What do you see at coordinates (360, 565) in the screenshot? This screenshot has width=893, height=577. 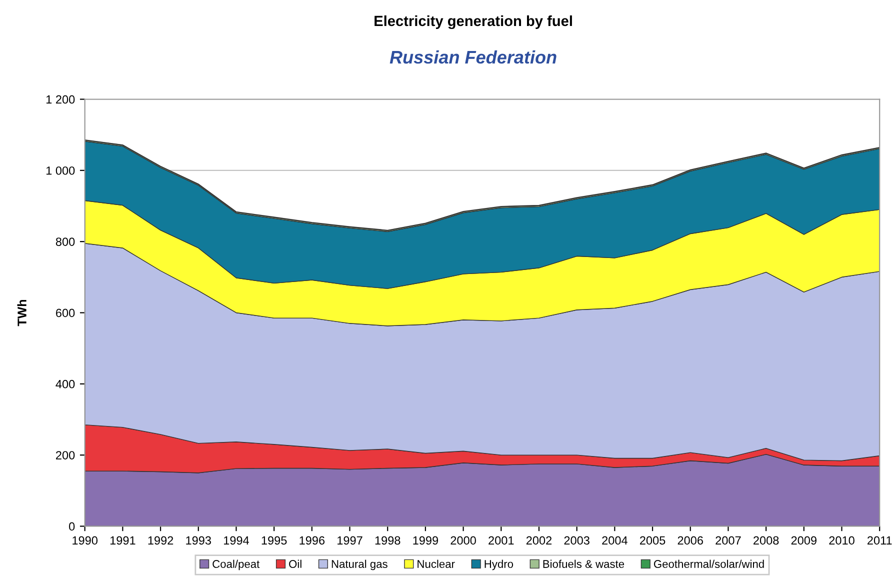 I see `legend-label: Natural gas` at bounding box center [360, 565].